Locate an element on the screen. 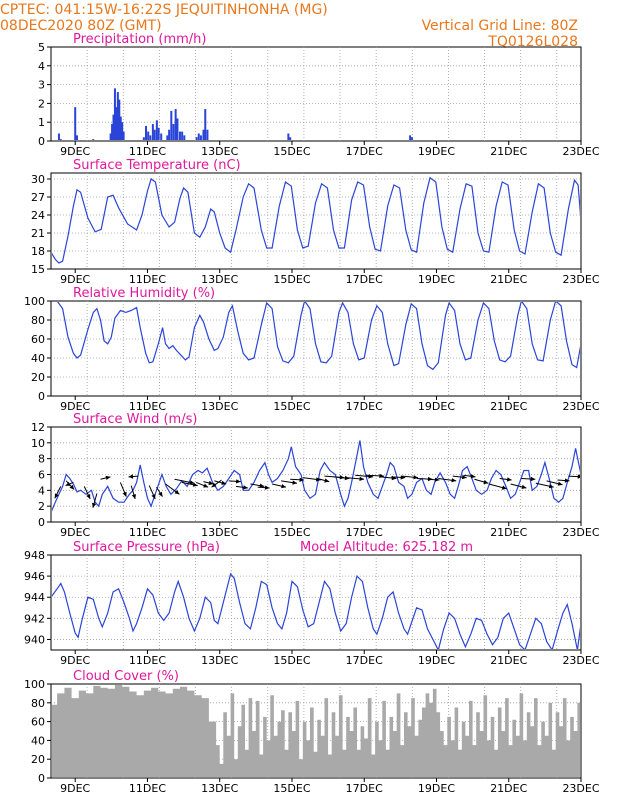 The width and height of the screenshot is (618, 800). temp-ytick-label: 18 is located at coordinates (38, 251).